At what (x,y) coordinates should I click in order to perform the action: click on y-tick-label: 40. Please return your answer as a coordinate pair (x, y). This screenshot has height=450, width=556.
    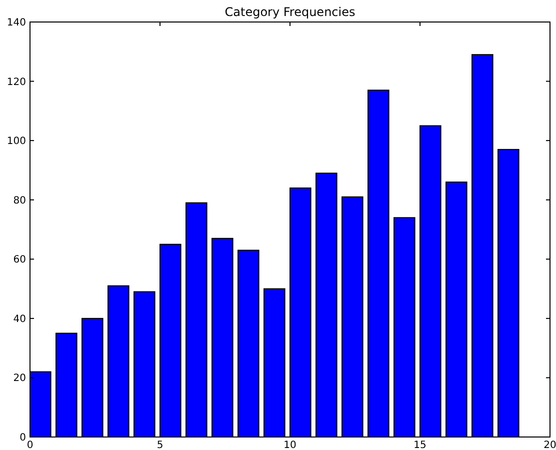
    Looking at the image, I should click on (19, 319).